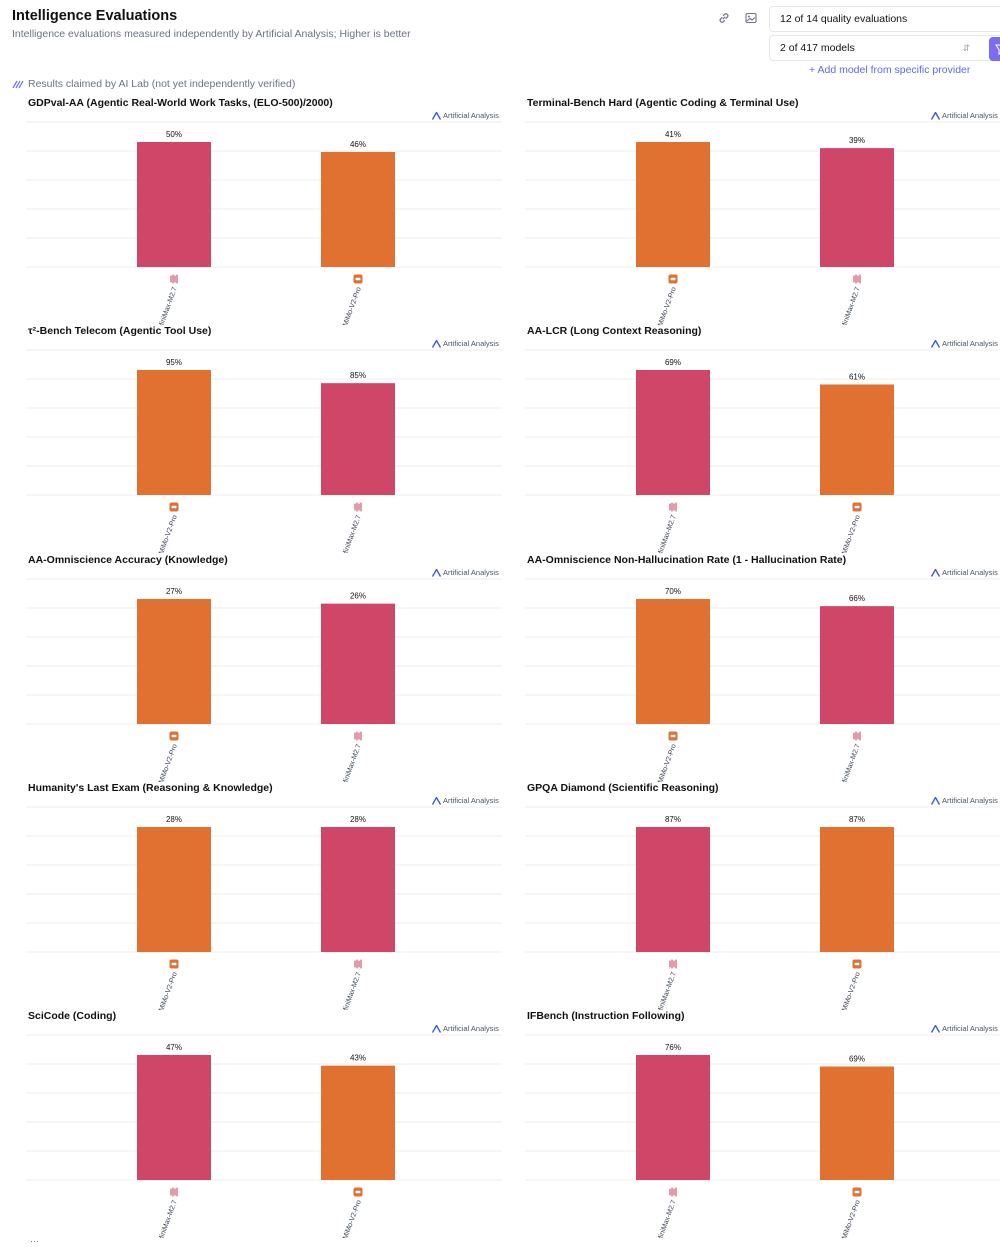 The height and width of the screenshot is (1247, 1000). What do you see at coordinates (606, 1016) in the screenshot?
I see `chart-title: IFBench (Instruction Following)` at bounding box center [606, 1016].